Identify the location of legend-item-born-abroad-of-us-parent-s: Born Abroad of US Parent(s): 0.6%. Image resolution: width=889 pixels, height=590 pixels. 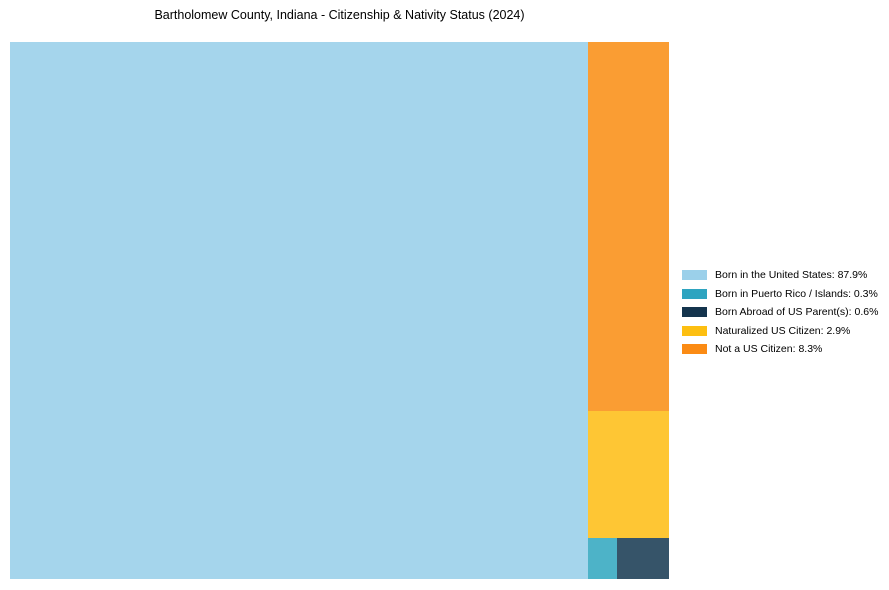
(780, 312).